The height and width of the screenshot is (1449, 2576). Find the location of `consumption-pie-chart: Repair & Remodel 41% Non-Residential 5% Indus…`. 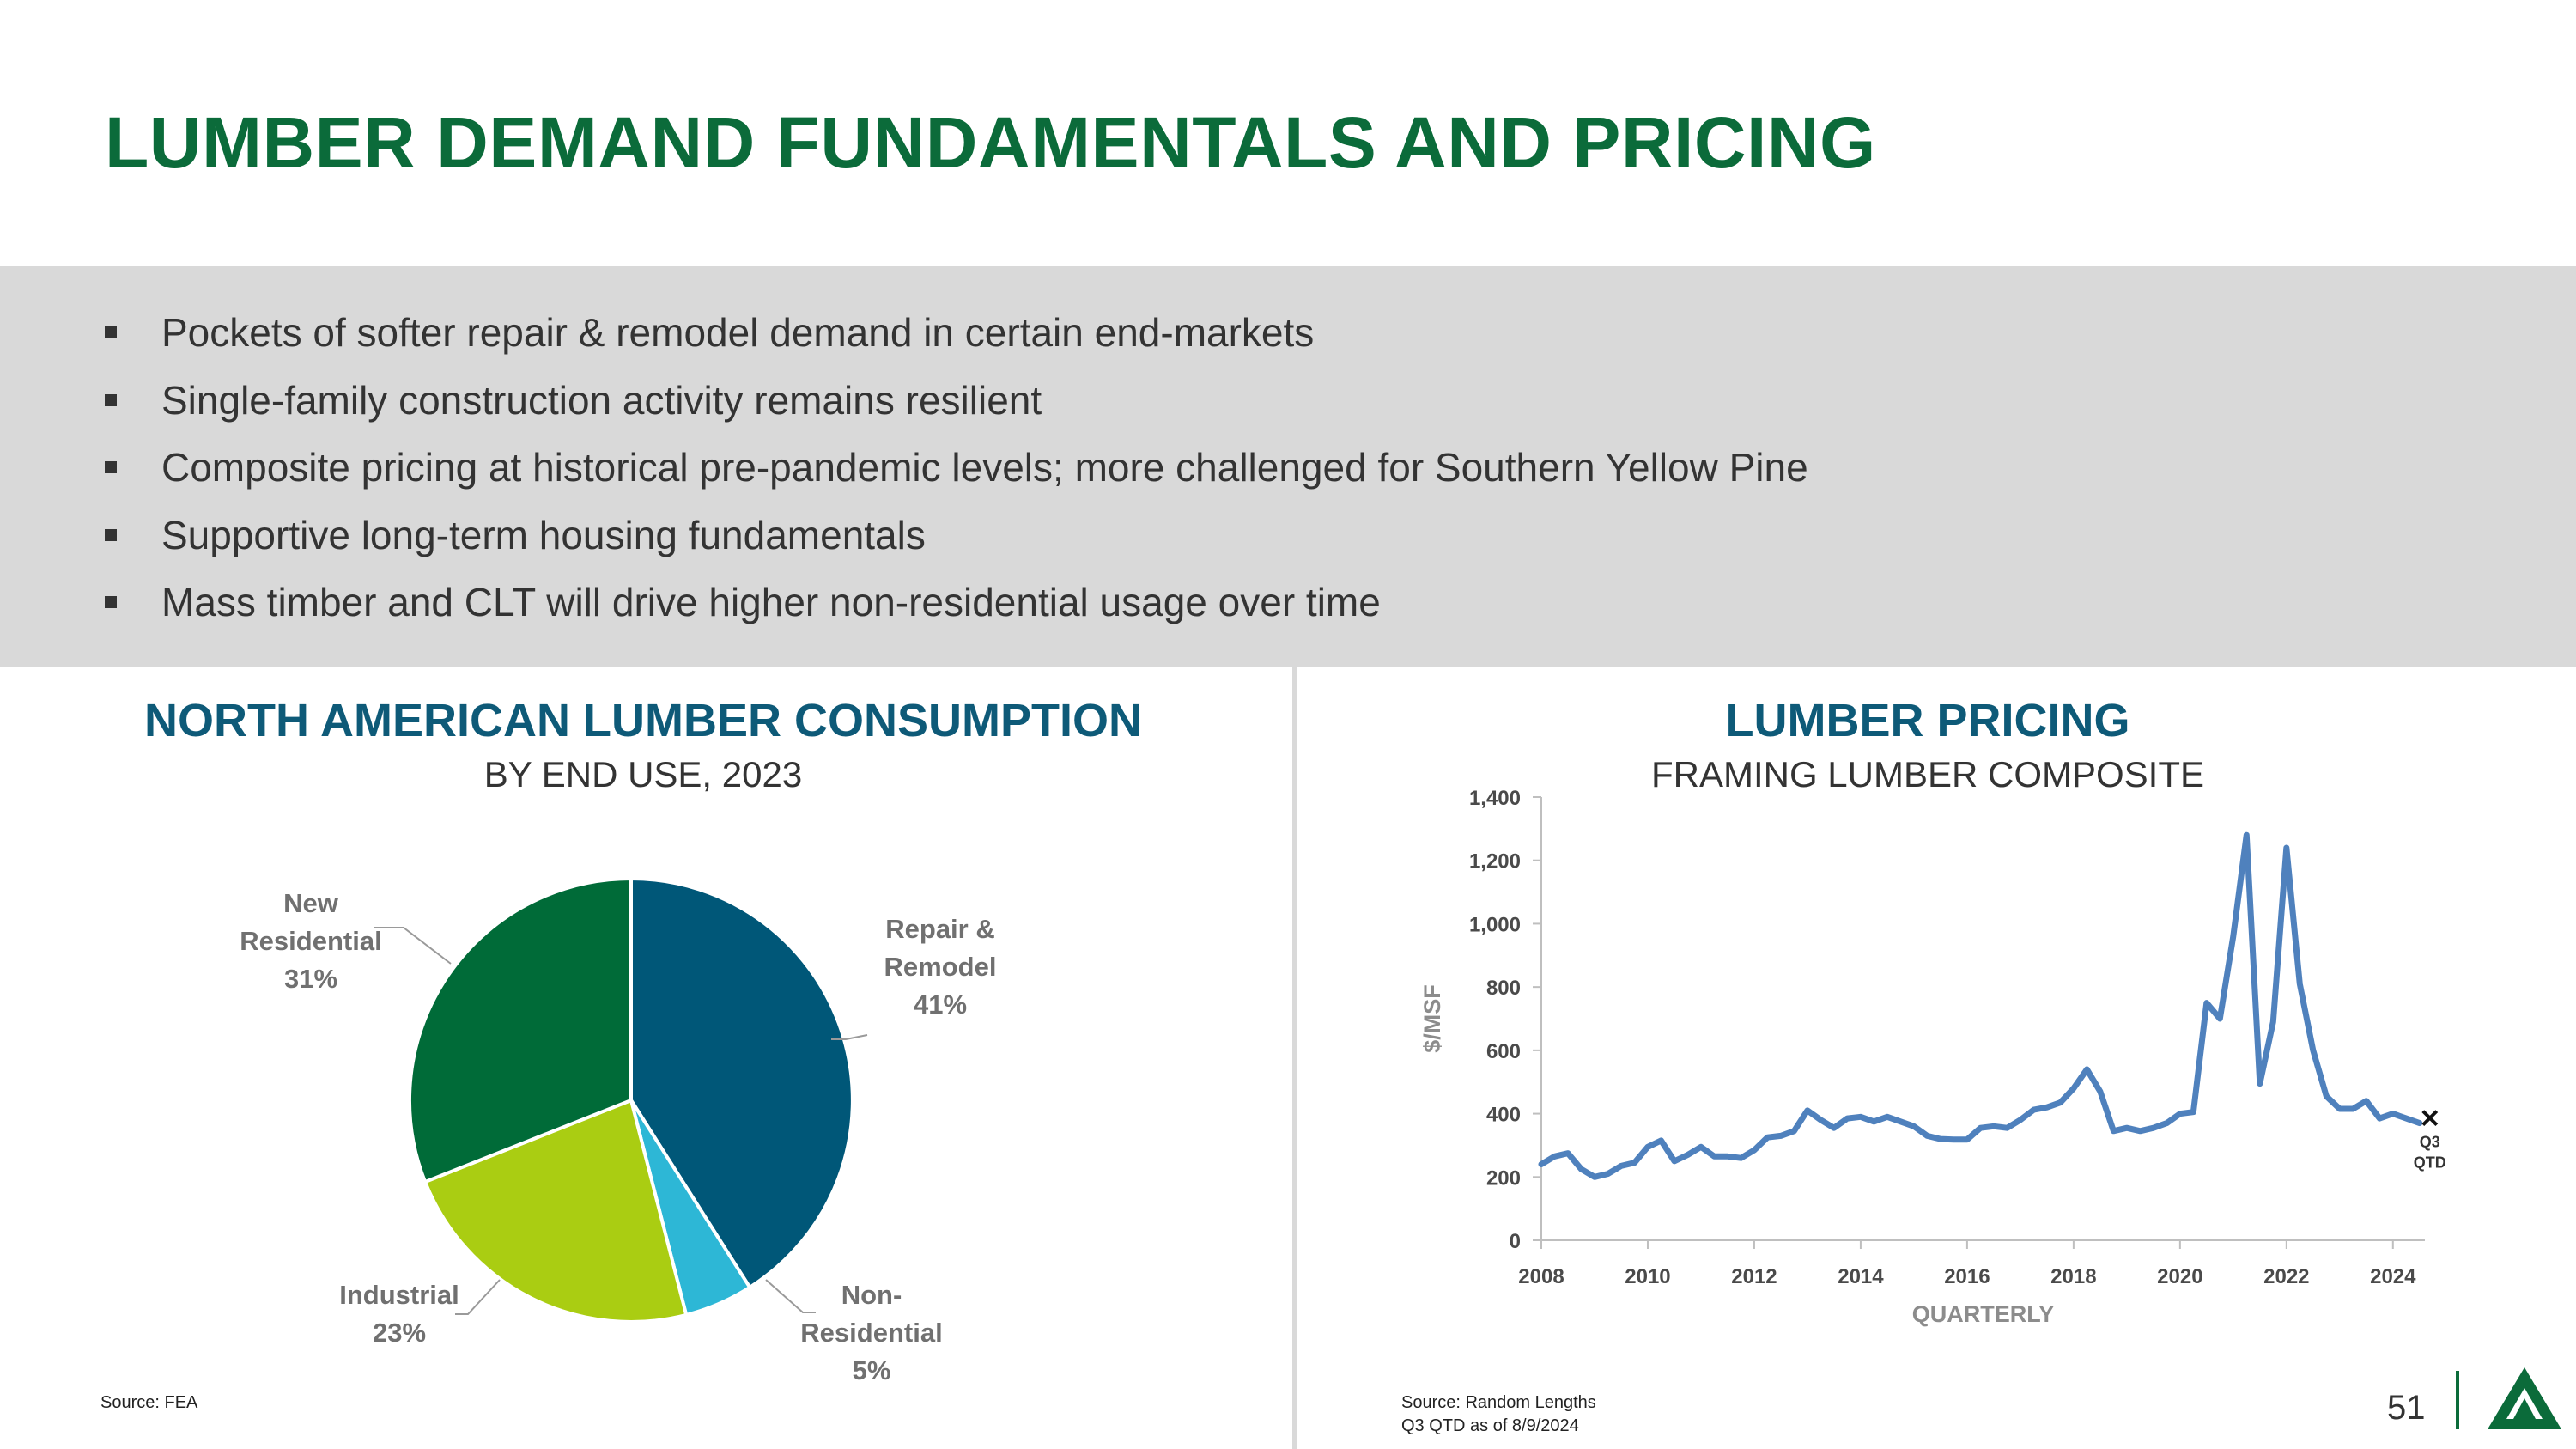

consumption-pie-chart: Repair & Remodel 41% Non-Residential 5% Indus… is located at coordinates (618, 1130).